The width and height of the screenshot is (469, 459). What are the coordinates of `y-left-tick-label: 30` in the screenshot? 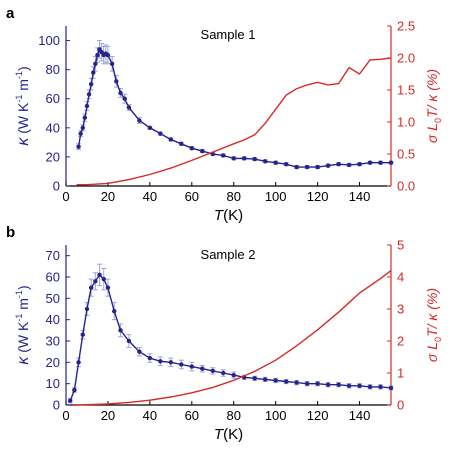 It's located at (53, 341).